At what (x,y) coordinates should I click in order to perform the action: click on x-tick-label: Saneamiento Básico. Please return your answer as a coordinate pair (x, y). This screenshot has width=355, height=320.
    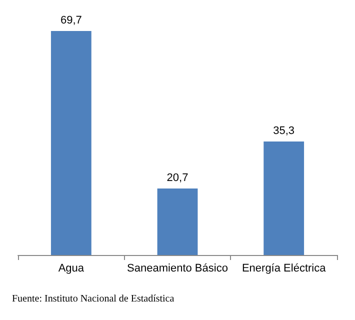
    Looking at the image, I should click on (177, 268).